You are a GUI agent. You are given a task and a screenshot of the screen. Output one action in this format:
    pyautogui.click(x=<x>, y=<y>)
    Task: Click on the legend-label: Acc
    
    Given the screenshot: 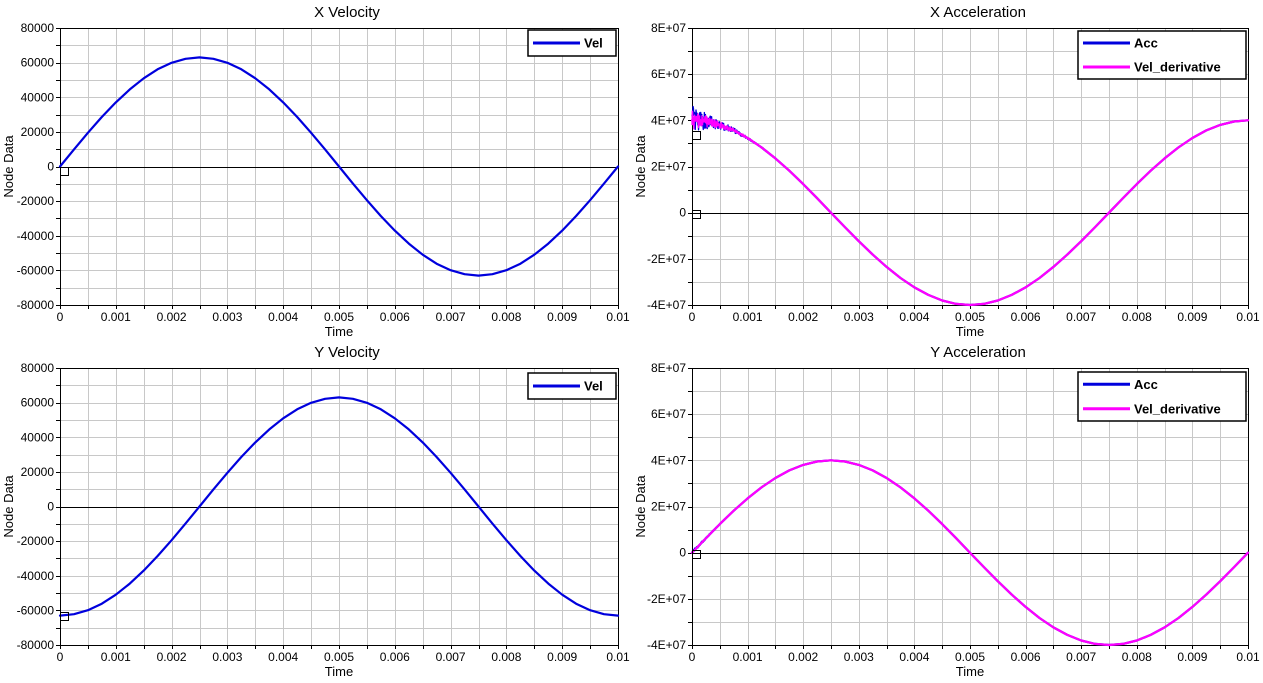 What is the action you would take?
    pyautogui.click(x=1146, y=43)
    